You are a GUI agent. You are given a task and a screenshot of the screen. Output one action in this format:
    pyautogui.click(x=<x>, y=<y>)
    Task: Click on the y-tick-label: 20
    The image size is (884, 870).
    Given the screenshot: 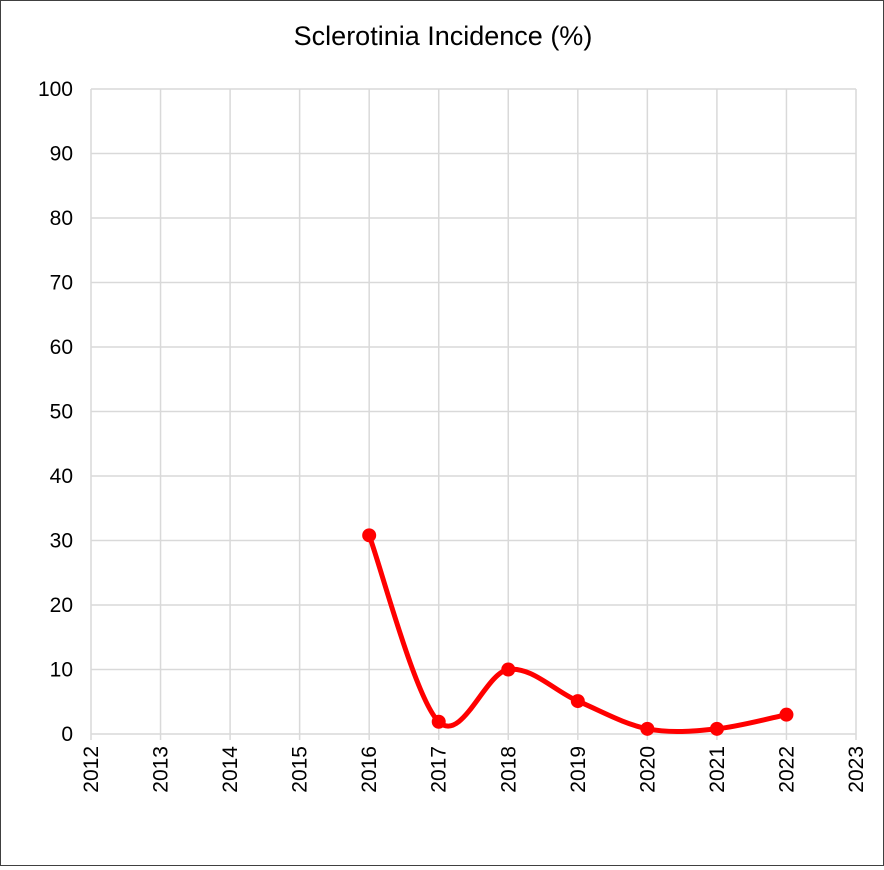 What is the action you would take?
    pyautogui.click(x=61, y=605)
    